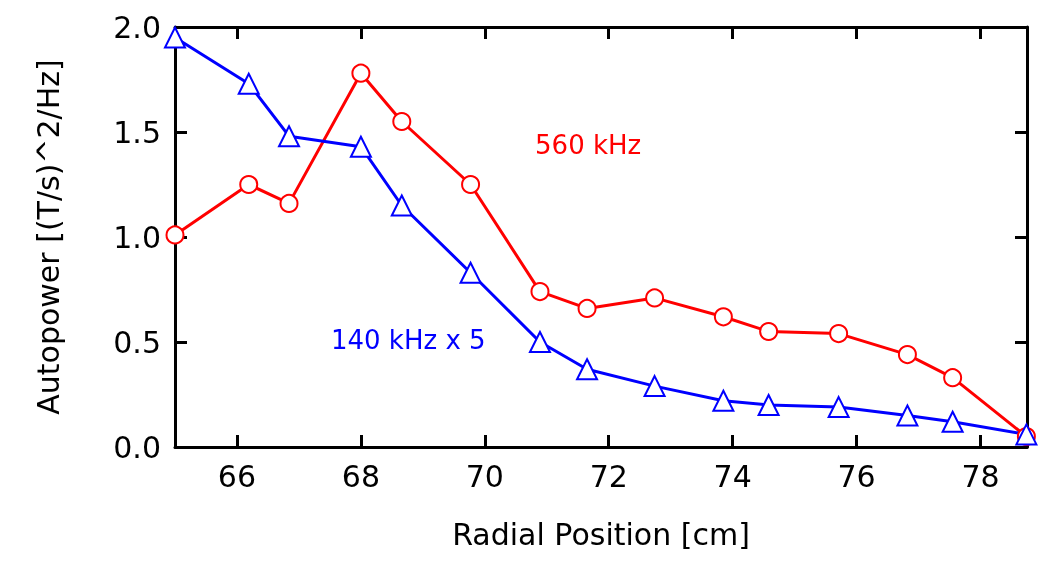  Describe the element at coordinates (360, 476) in the screenshot. I see `x-tick-label: 68` at that location.